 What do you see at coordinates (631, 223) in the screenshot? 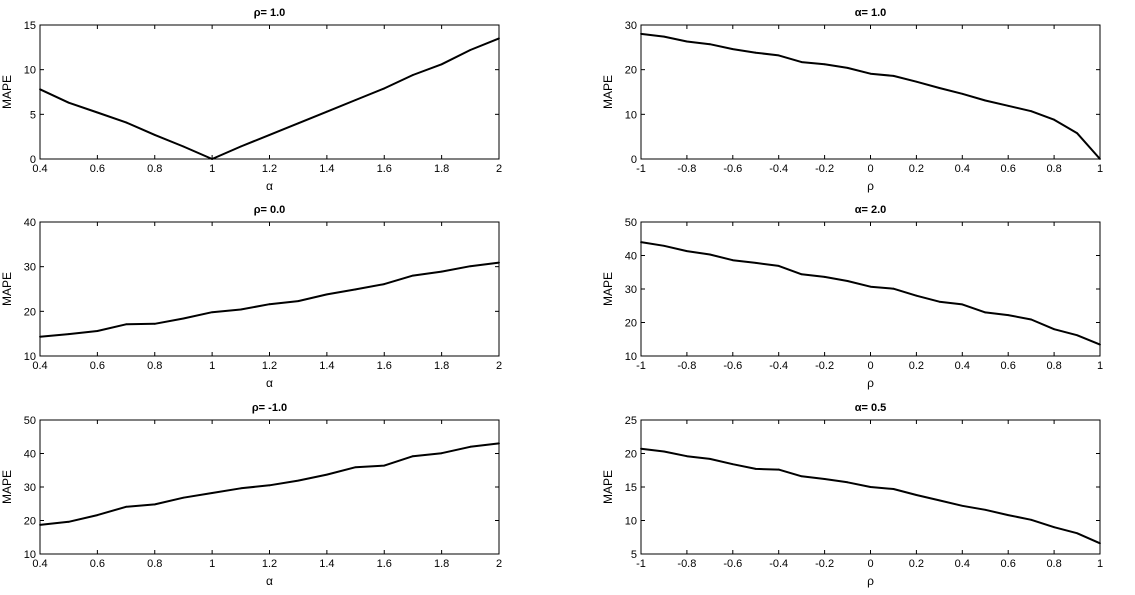
I see `y-tick-label: 50` at bounding box center [631, 223].